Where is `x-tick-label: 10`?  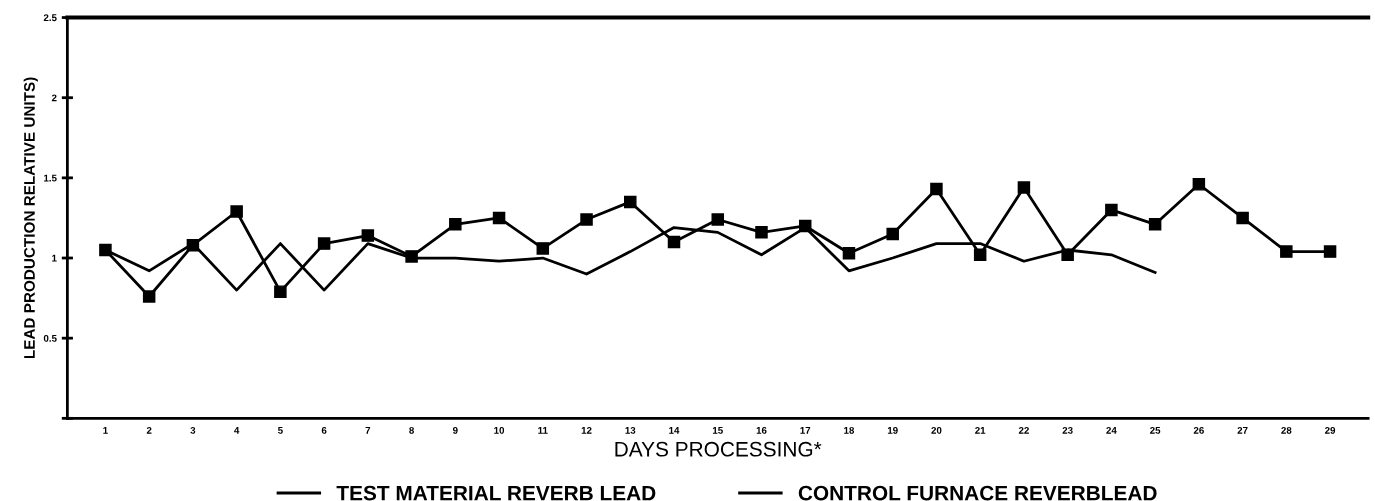 x-tick-label: 10 is located at coordinates (499, 430).